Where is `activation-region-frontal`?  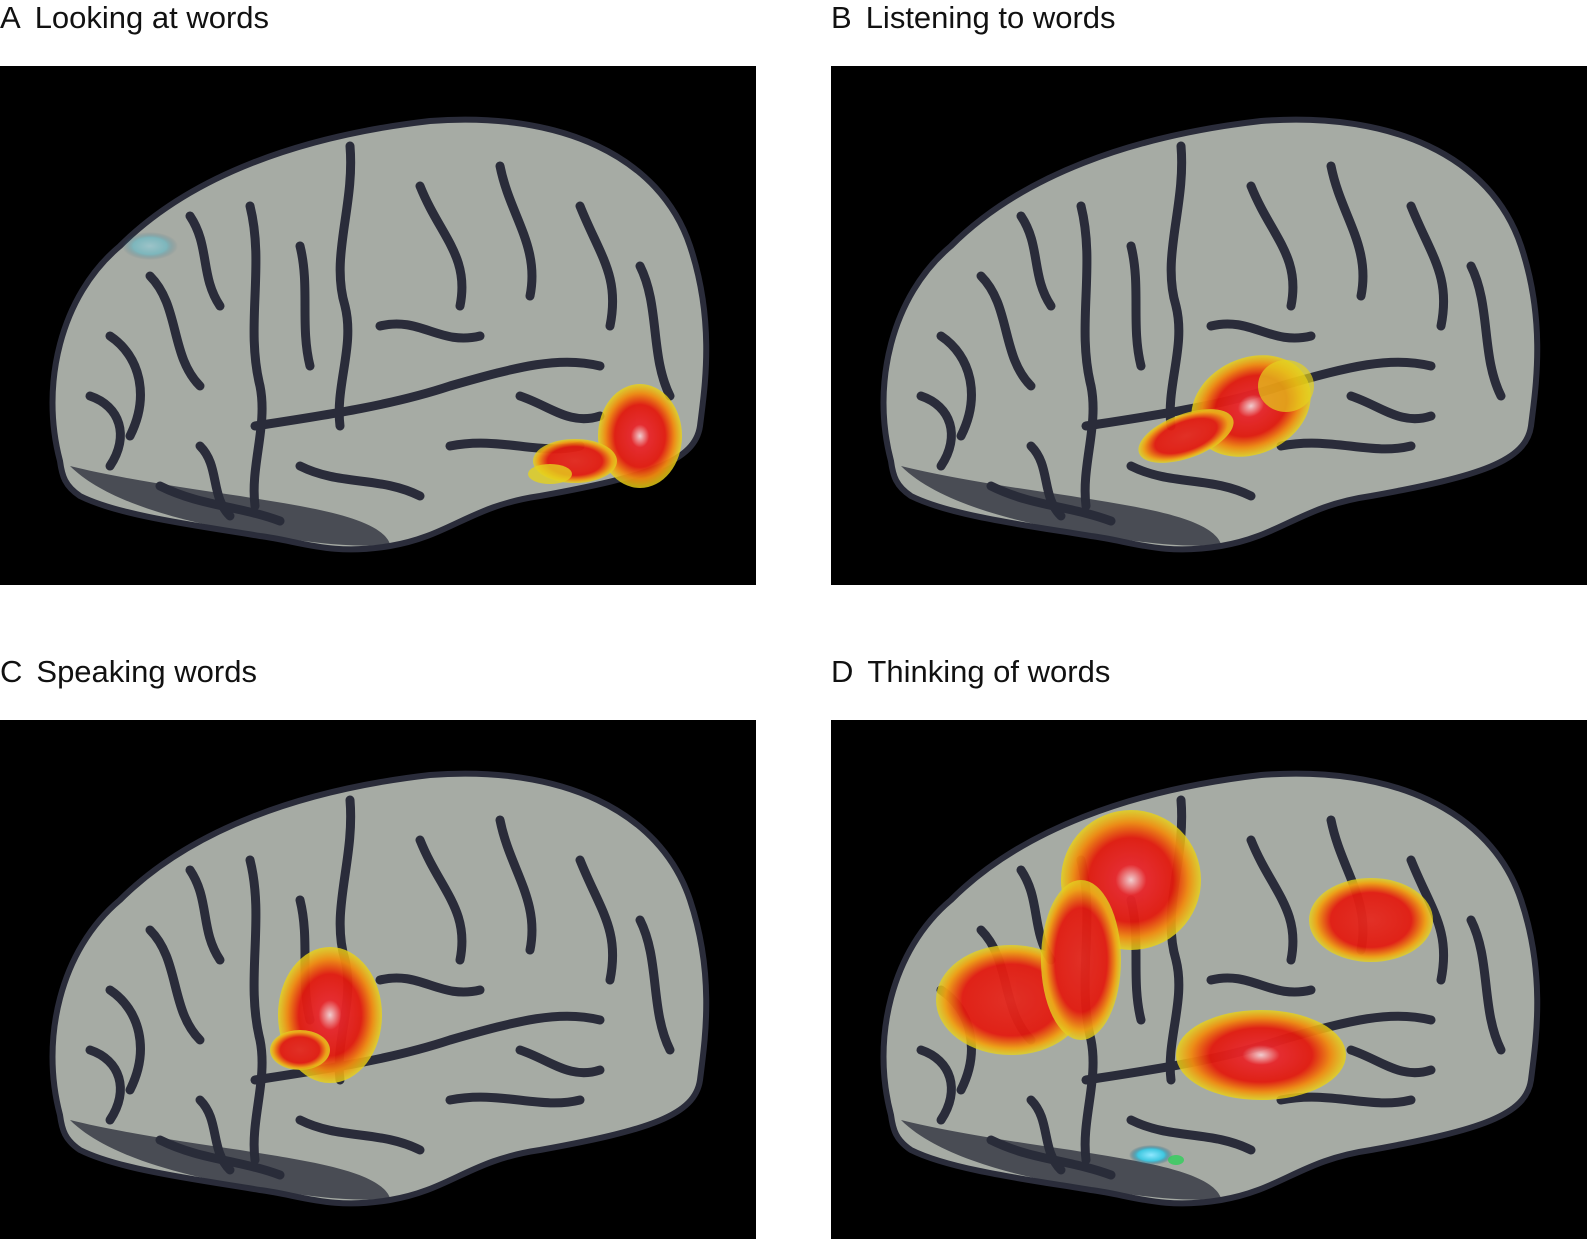 activation-region-frontal is located at coordinates (1068, 932).